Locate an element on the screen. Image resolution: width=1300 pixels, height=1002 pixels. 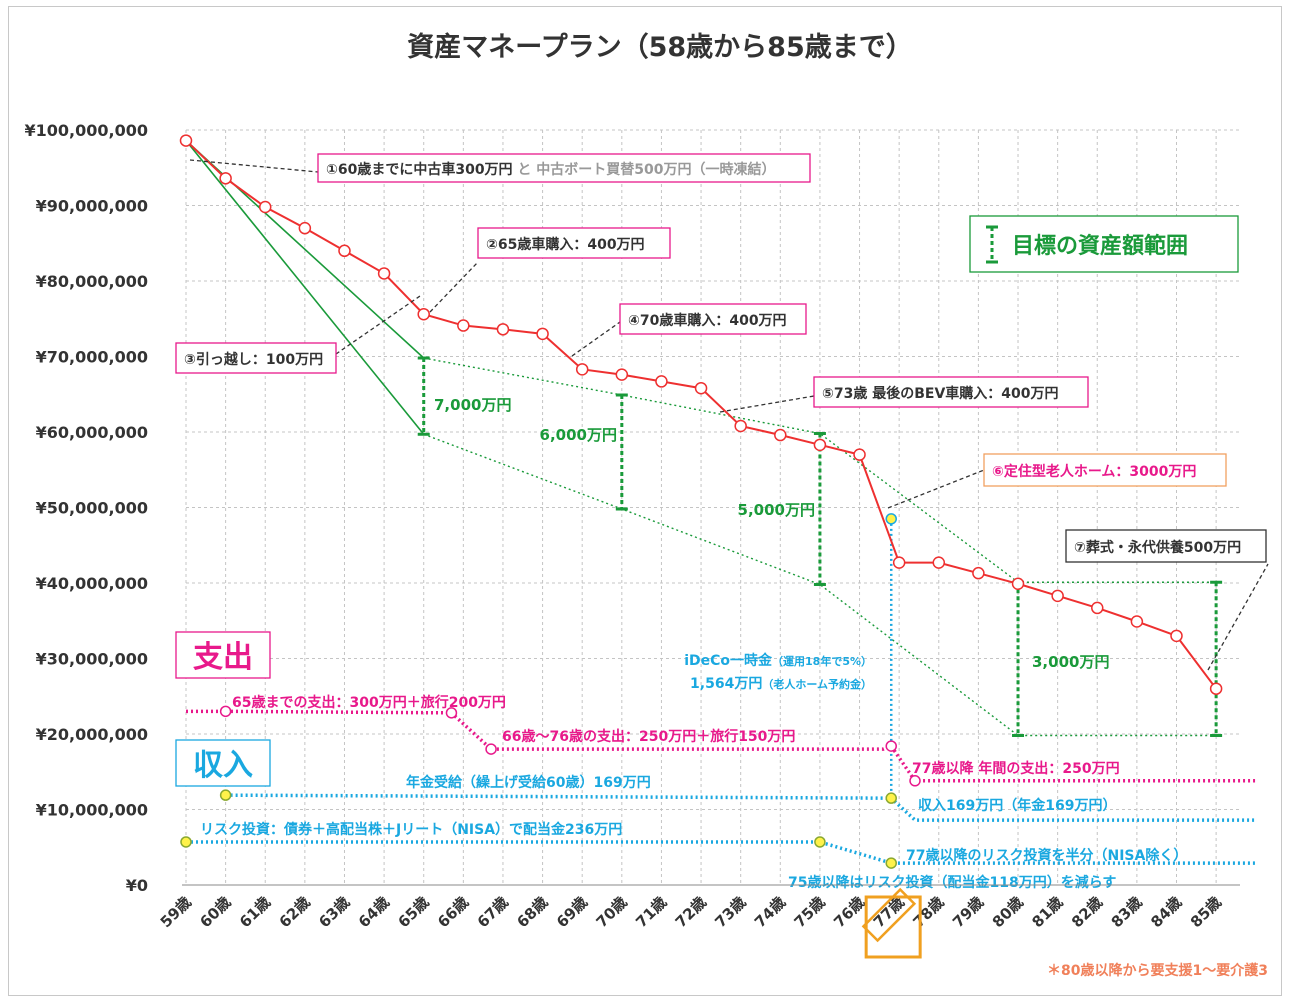
expense-heading: 支出 is located at coordinates (223, 657).